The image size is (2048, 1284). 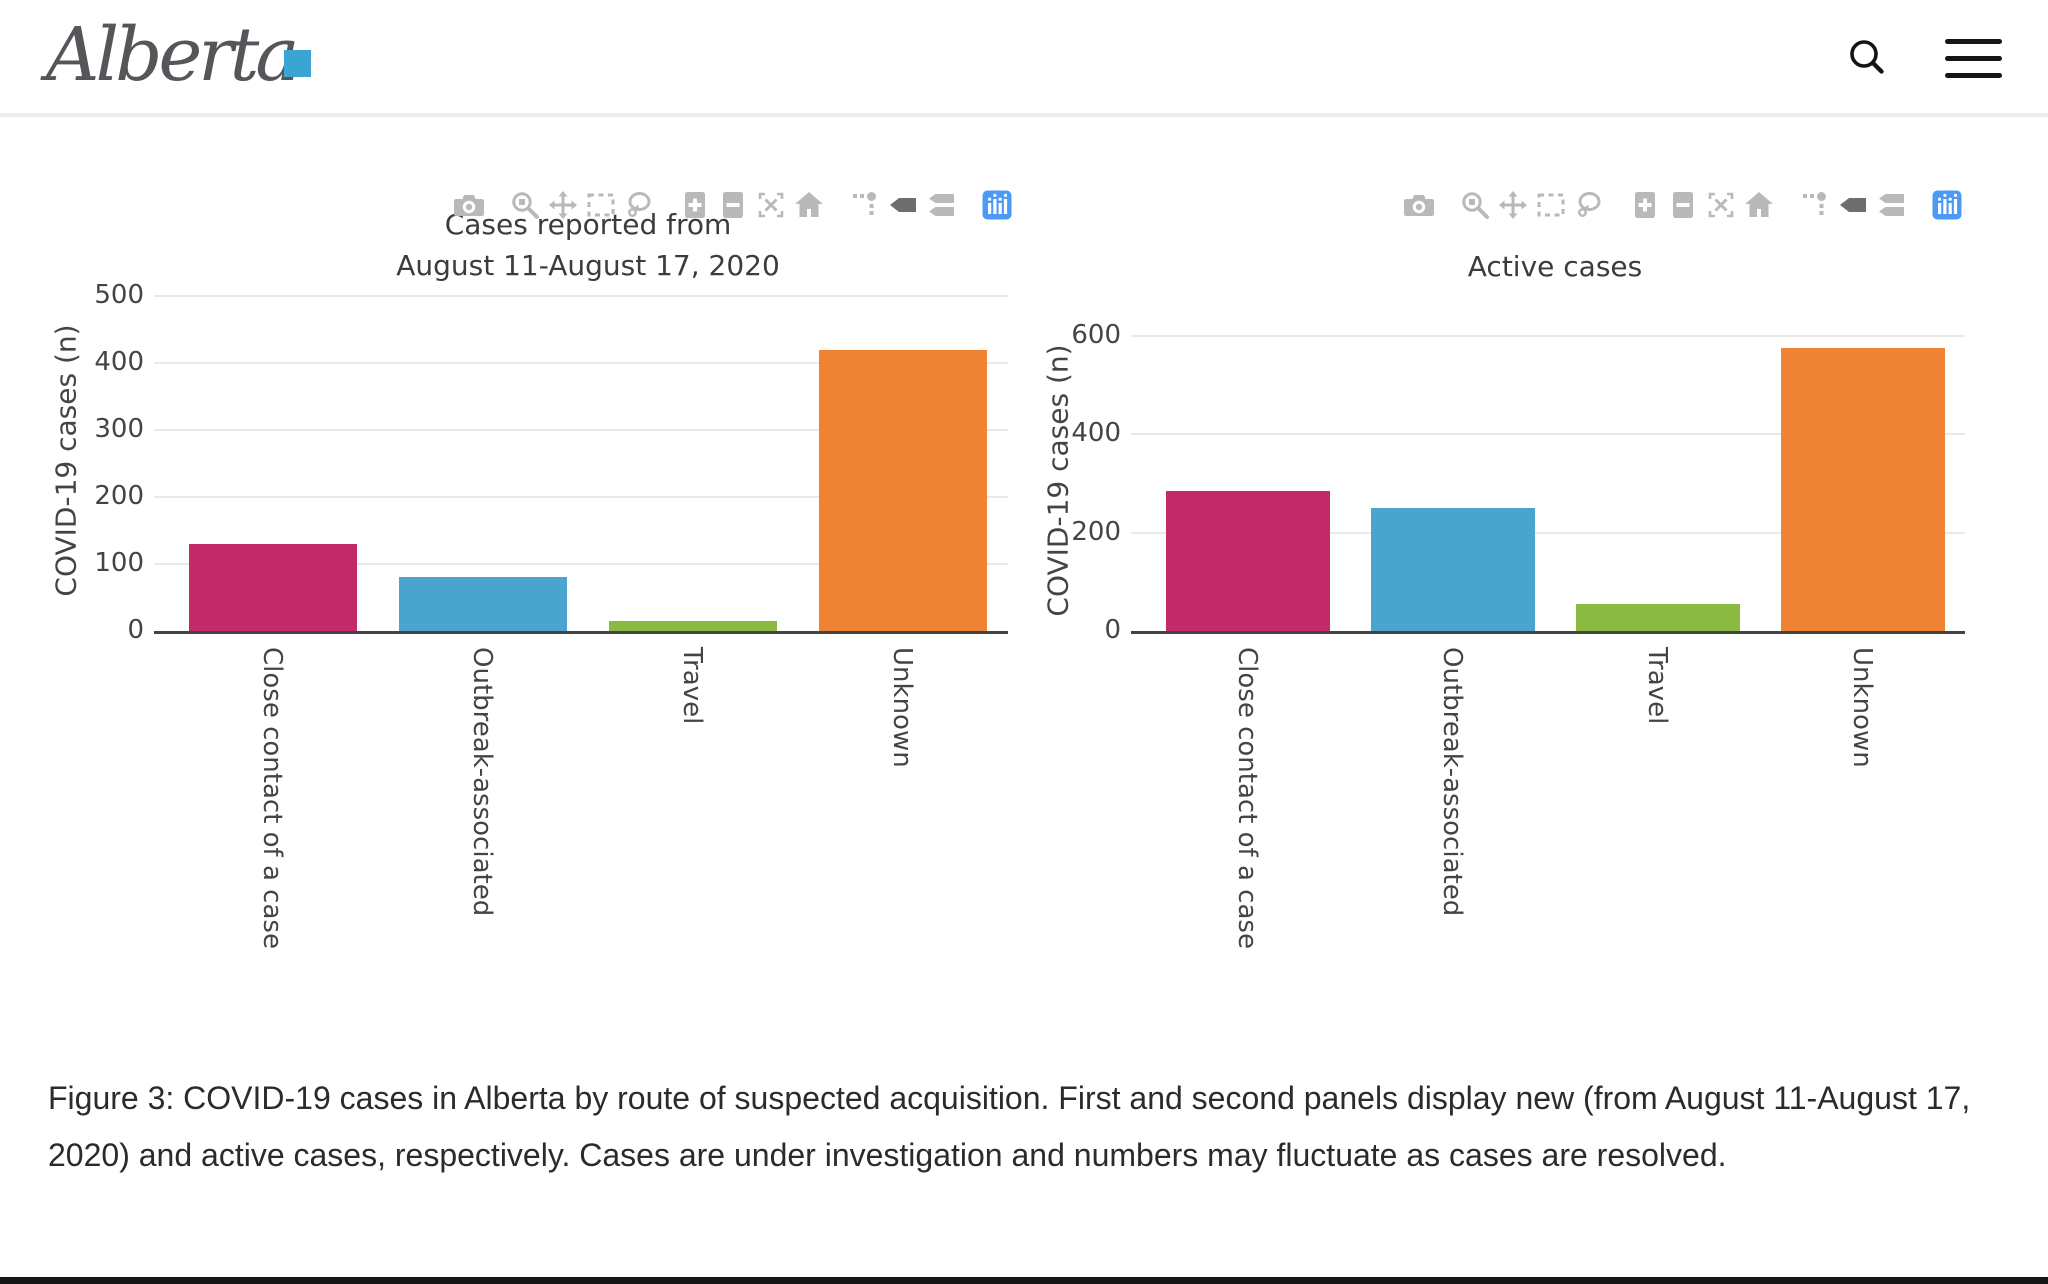 I want to click on alberta-logo: Alberta, so click(x=178, y=55).